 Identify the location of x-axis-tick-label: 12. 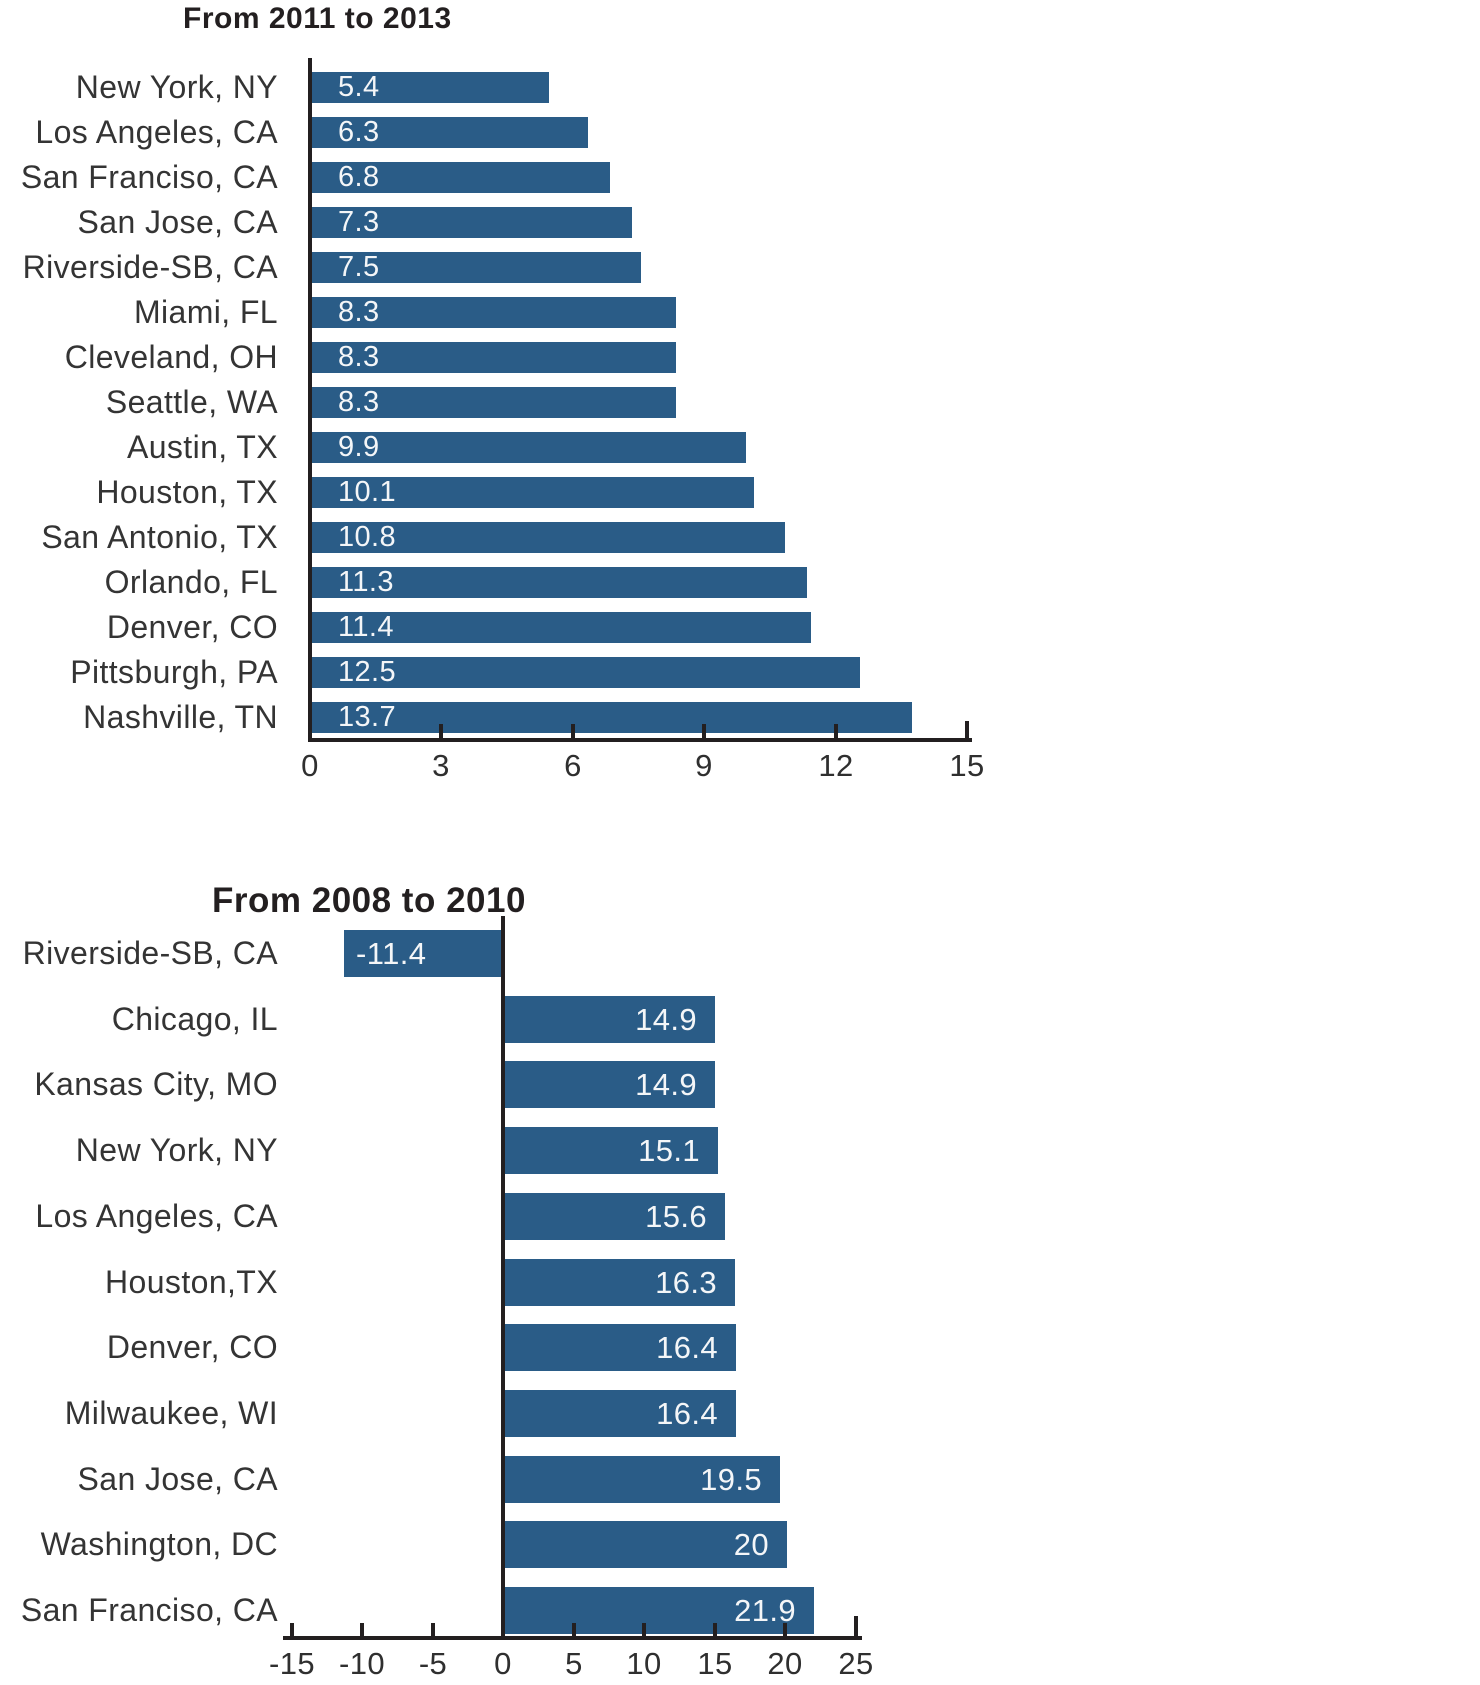
(836, 765).